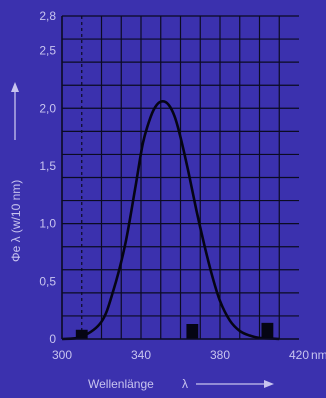 The height and width of the screenshot is (398, 326). I want to click on y-tick-label: 1,0, so click(47, 224).